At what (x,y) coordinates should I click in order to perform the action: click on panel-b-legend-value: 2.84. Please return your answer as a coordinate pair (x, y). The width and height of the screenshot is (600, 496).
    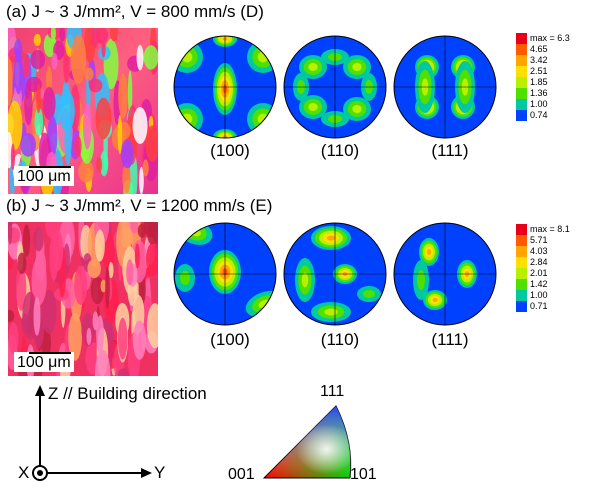
    Looking at the image, I should click on (539, 262).